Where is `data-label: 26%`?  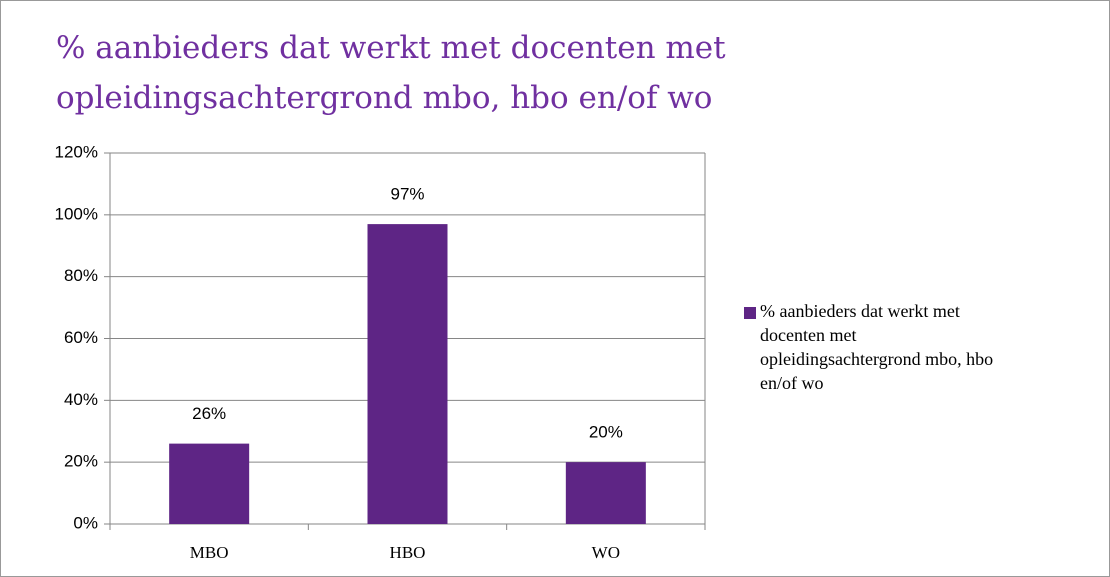
data-label: 26% is located at coordinates (209, 413).